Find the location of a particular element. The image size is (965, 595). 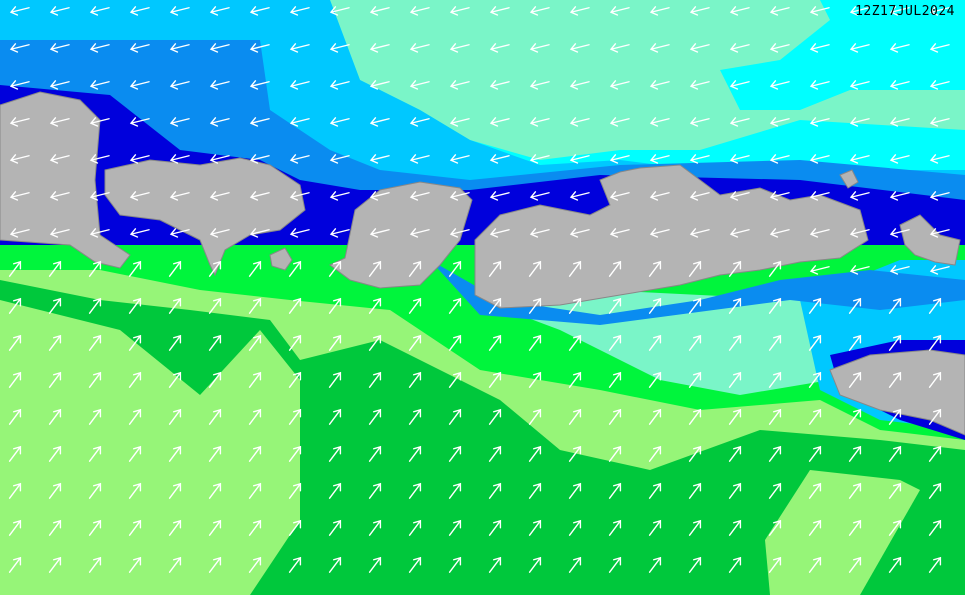

island-small-north is located at coordinates (849, 179).